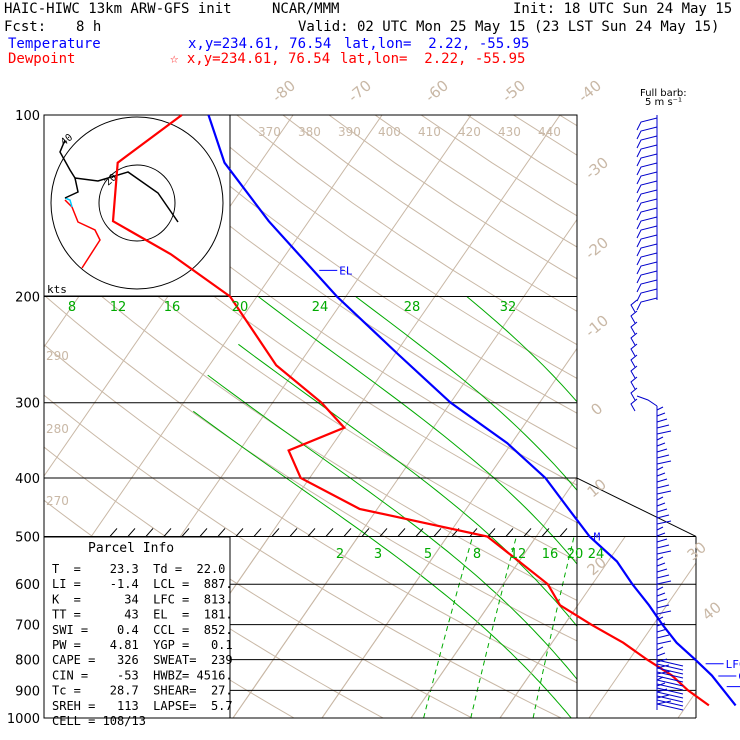  I want to click on moist-adiabat-label: 12, so click(118, 307).